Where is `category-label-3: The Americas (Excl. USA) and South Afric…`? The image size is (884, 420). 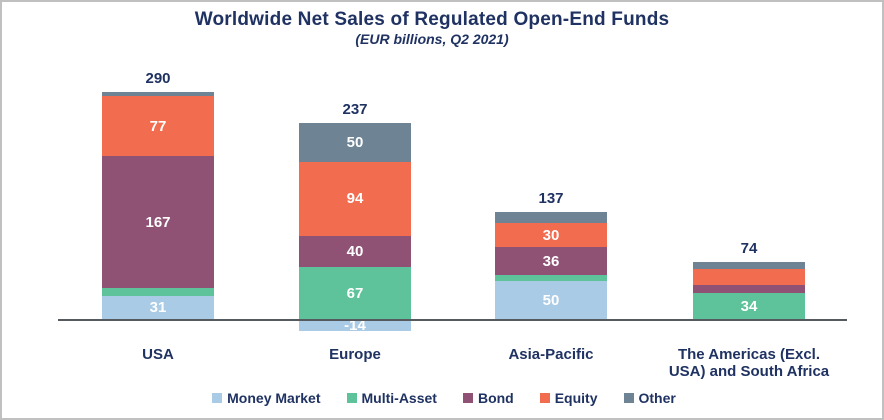
category-label-3: The Americas (Excl. USA) and South Afric… is located at coordinates (749, 363).